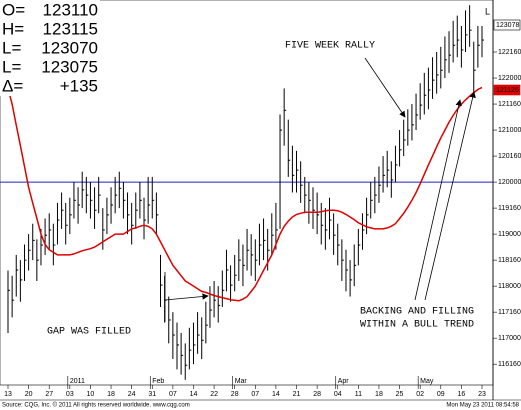  I want to click on annotation: BACKING AND FILLING, so click(417, 312).